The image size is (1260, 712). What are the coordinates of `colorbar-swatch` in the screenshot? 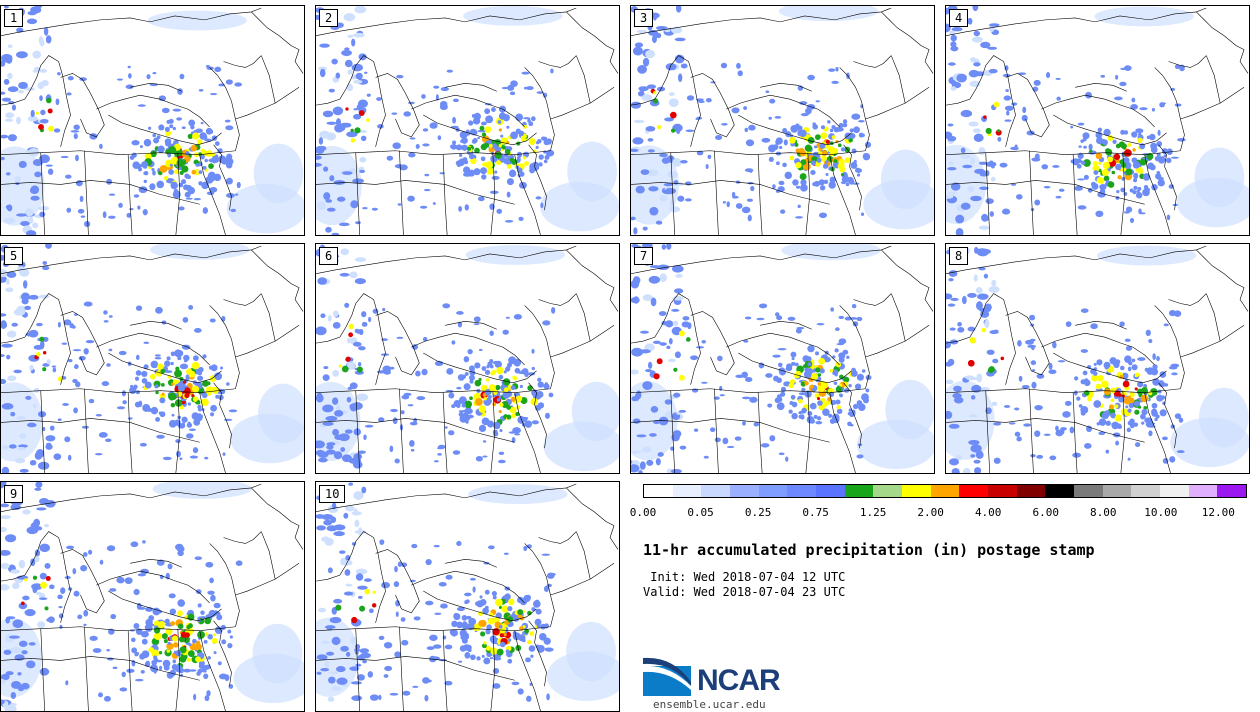 It's located at (1146, 491).